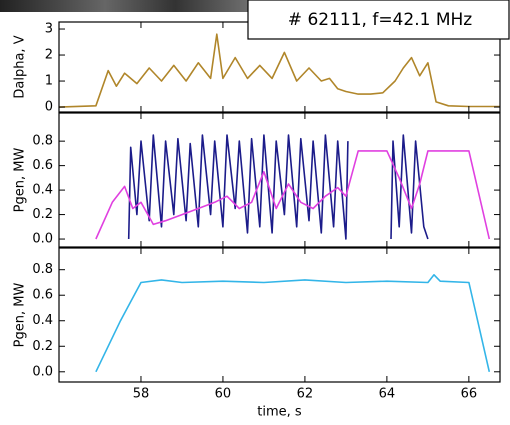 This screenshot has width=510, height=425. What do you see at coordinates (469, 394) in the screenshot?
I see `x-tick-label: 66` at bounding box center [469, 394].